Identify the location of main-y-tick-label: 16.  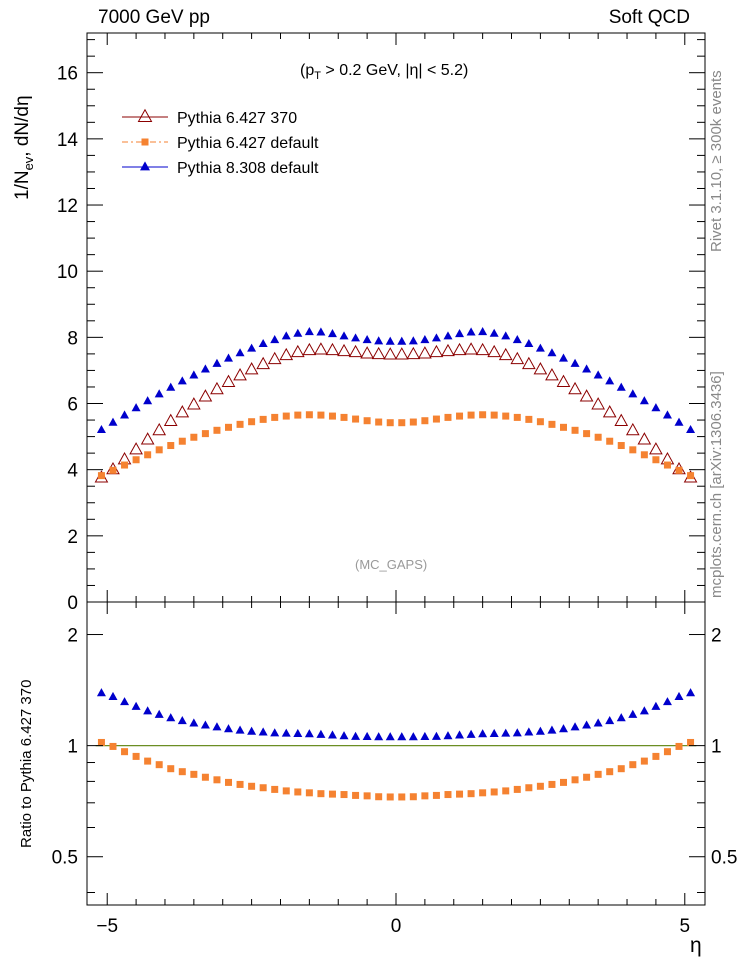
(67, 74).